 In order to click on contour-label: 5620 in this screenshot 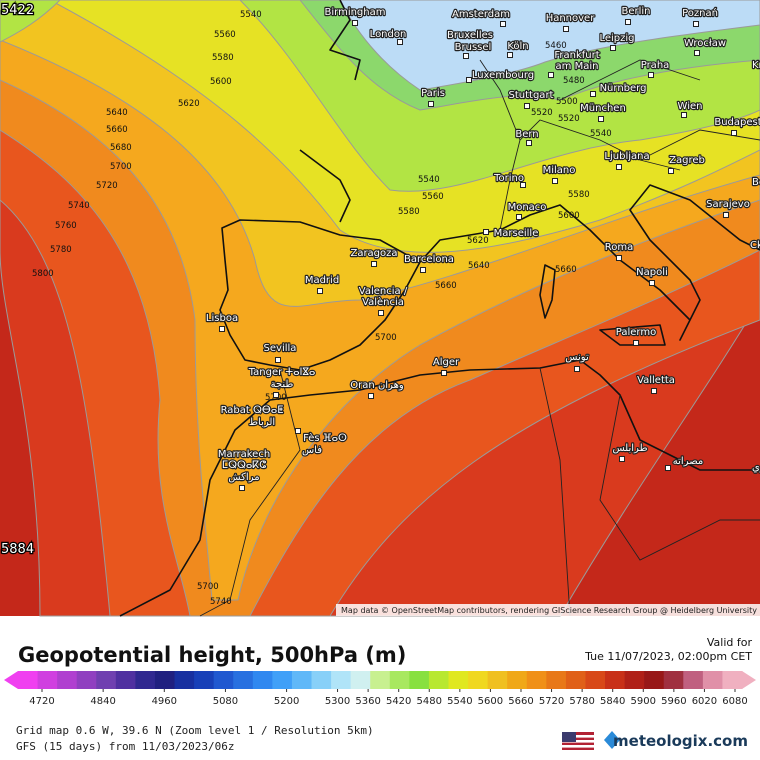, I will do `click(478, 241)`.